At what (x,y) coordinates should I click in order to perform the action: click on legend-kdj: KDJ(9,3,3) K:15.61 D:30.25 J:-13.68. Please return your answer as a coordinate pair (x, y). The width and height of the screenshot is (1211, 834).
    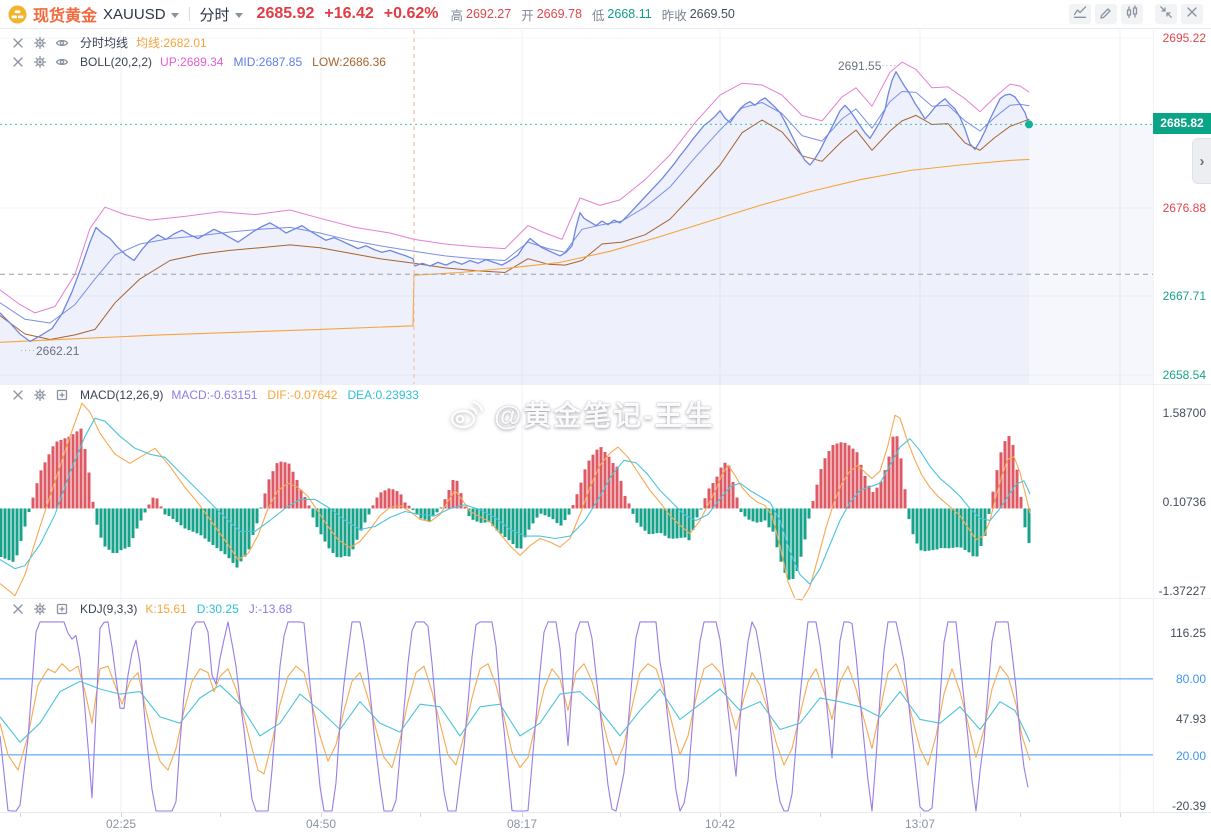
    Looking at the image, I should click on (156, 608).